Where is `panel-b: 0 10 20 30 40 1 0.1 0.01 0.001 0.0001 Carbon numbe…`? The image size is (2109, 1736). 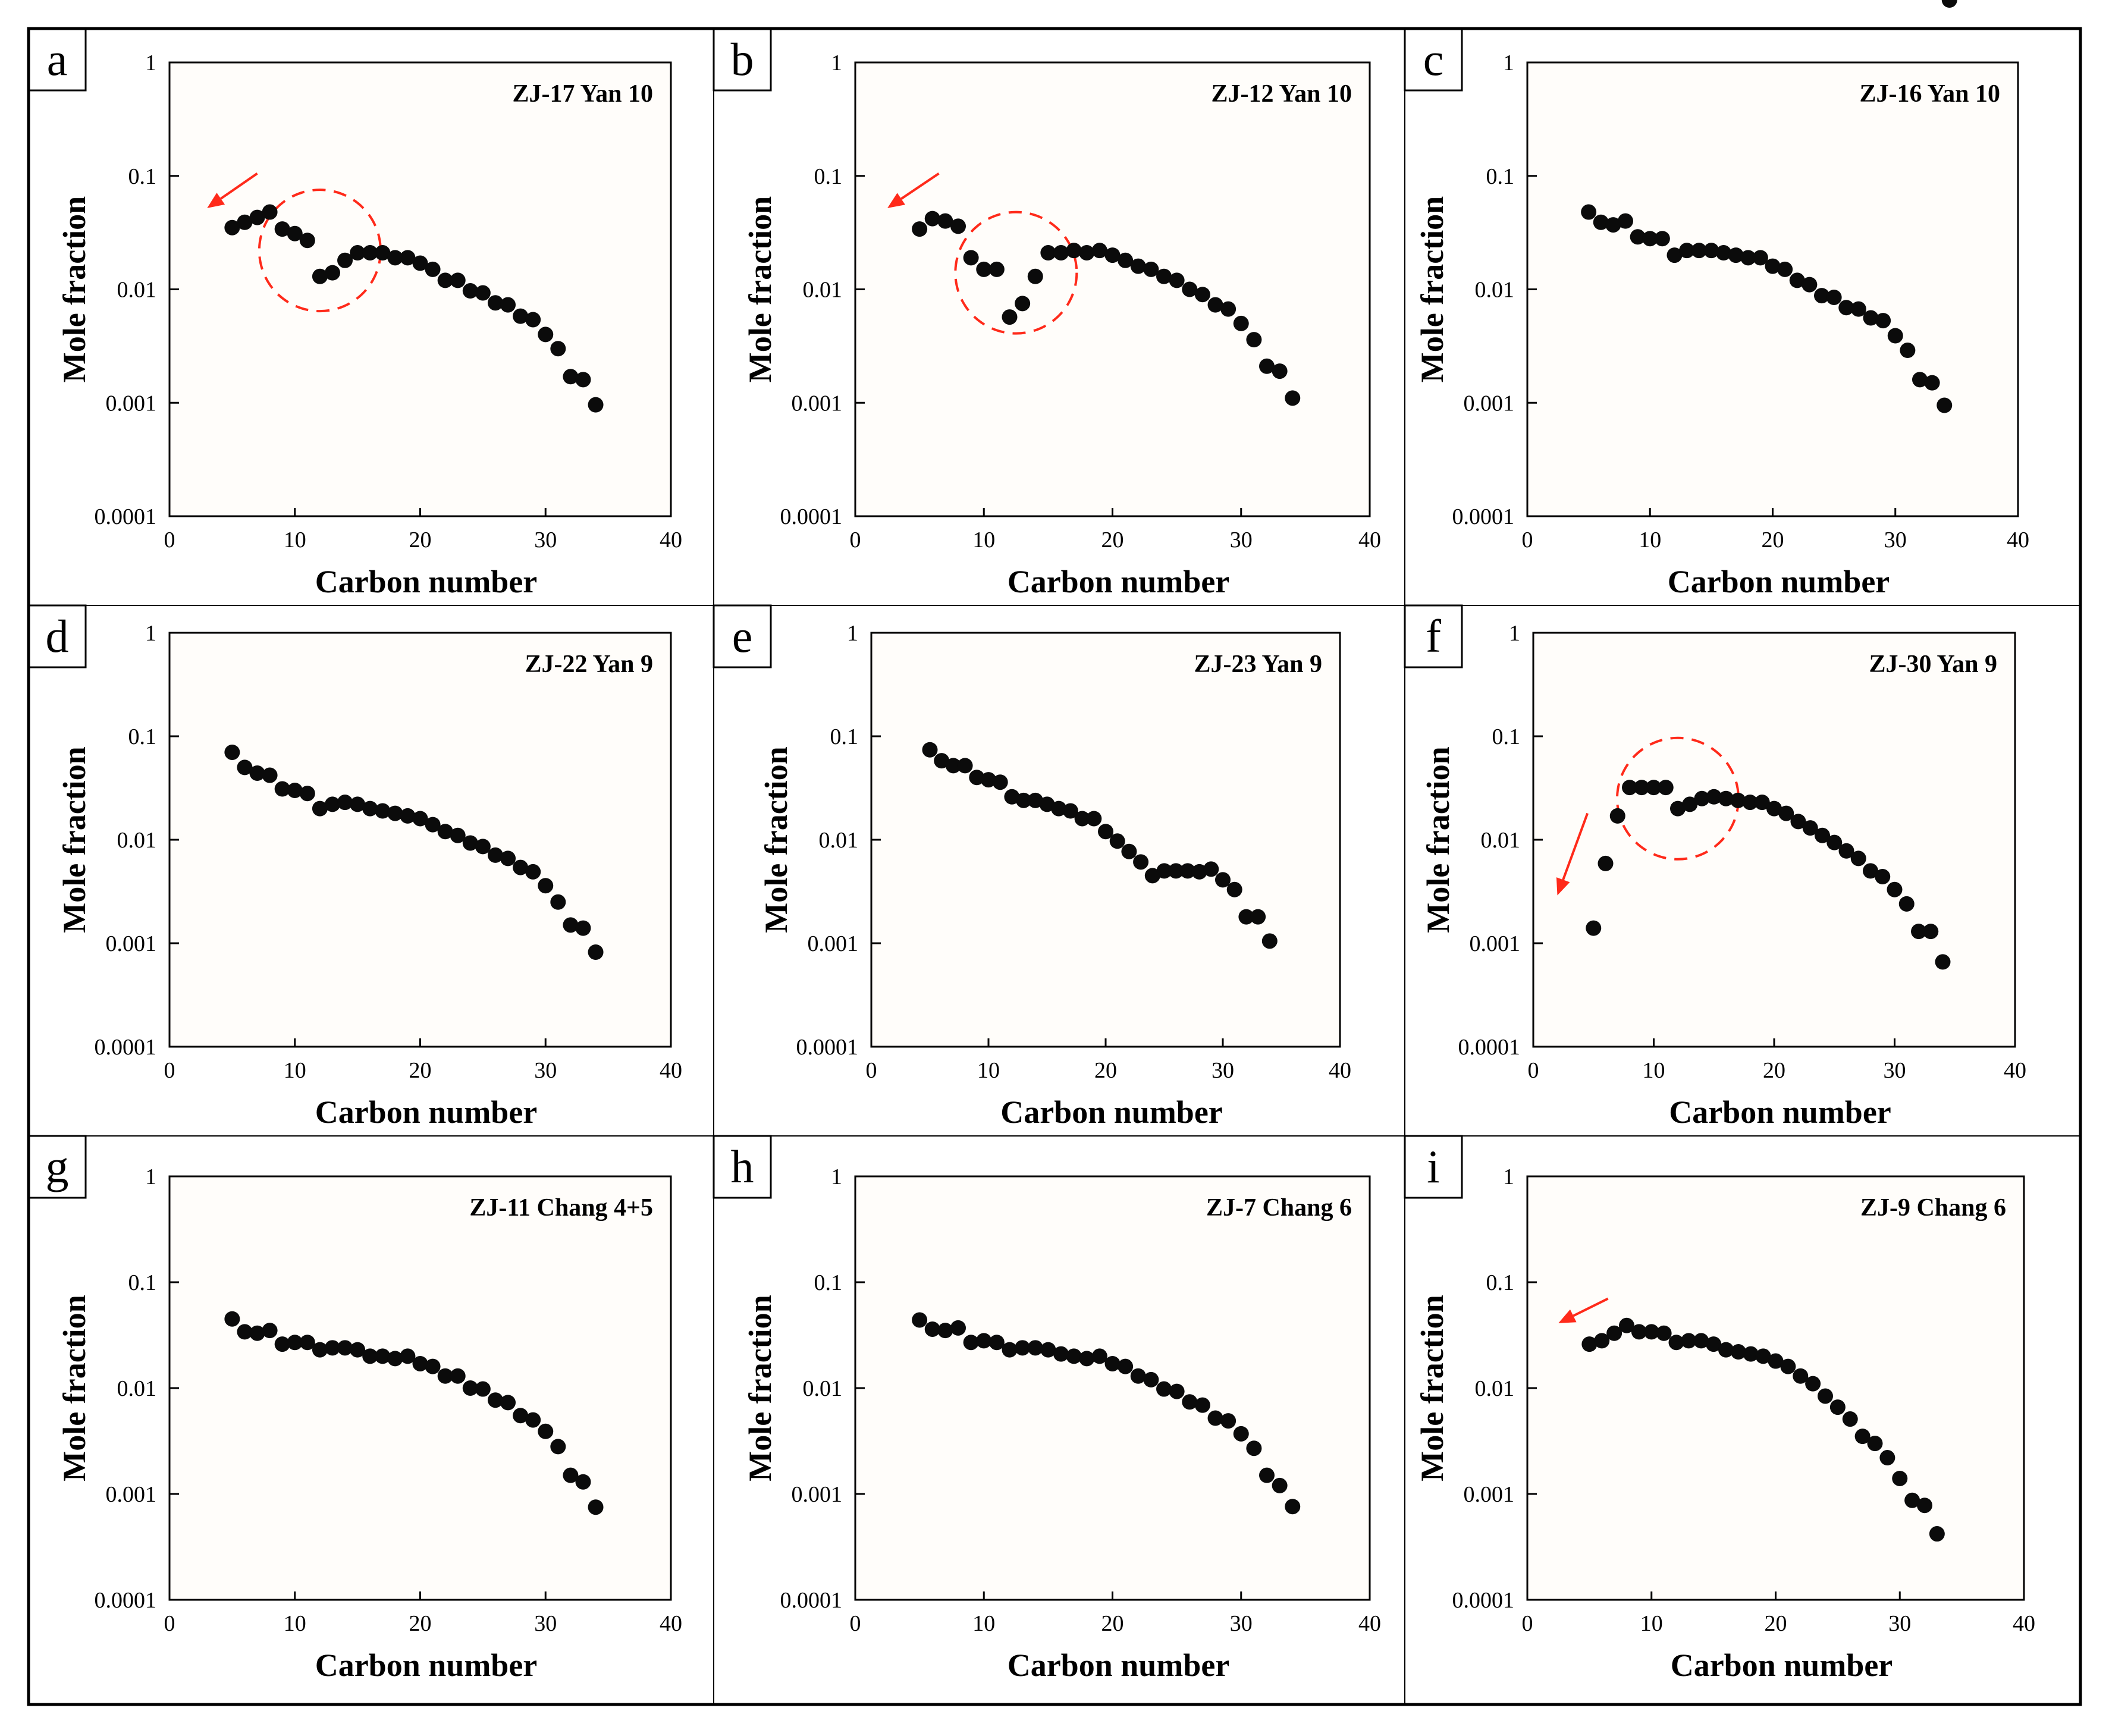
panel-b: 0 10 20 30 40 1 0.1 0.01 0.001 0.0001 Carbon numbe… is located at coordinates (1047, 313).